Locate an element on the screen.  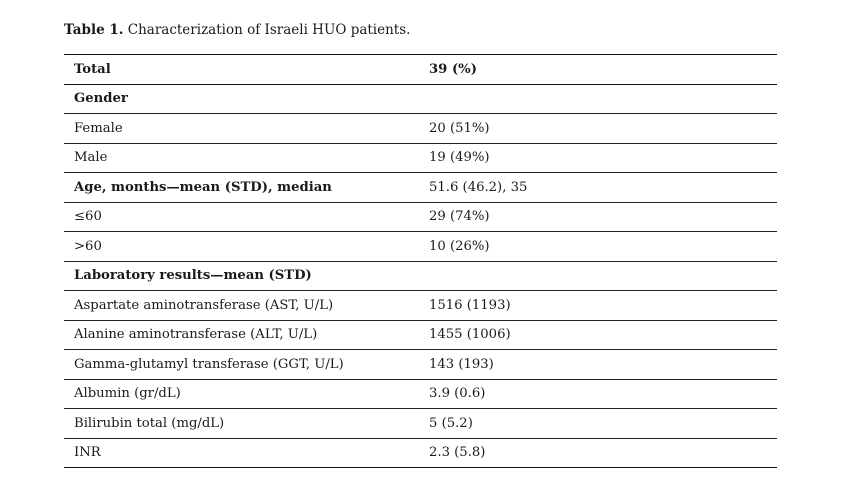
row-label: Total is located at coordinates (241, 69).